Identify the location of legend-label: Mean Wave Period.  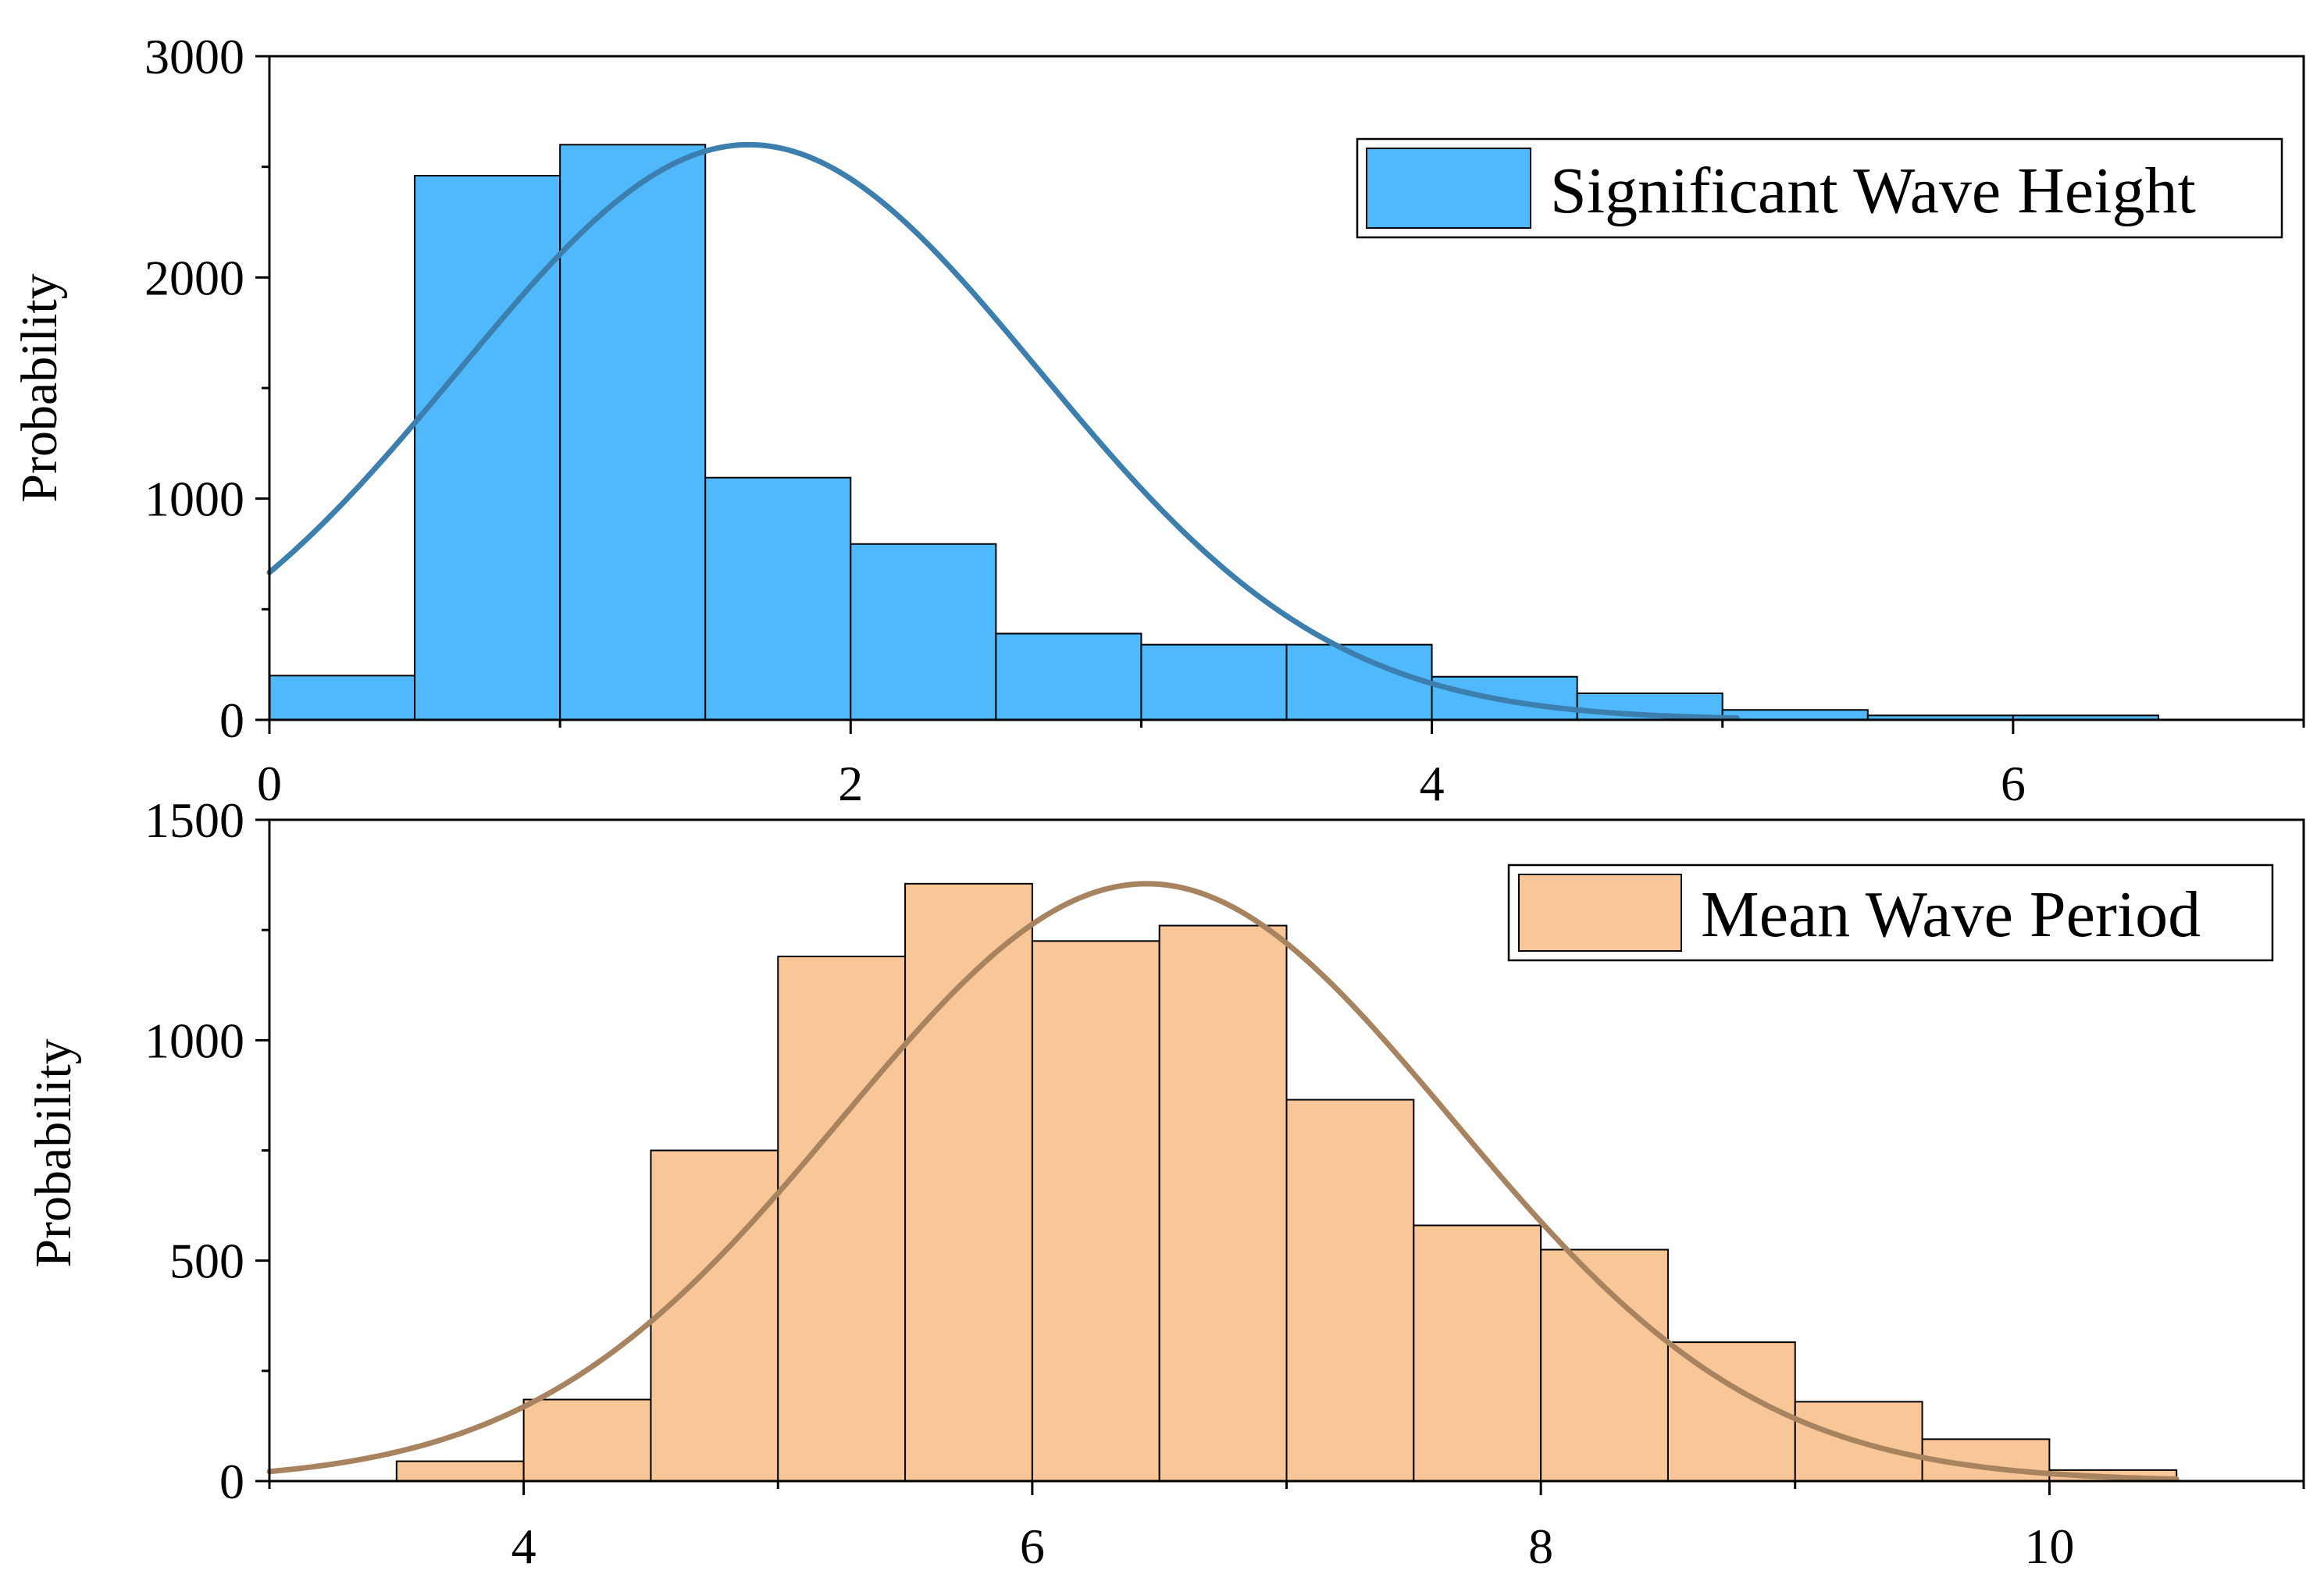
(1951, 915).